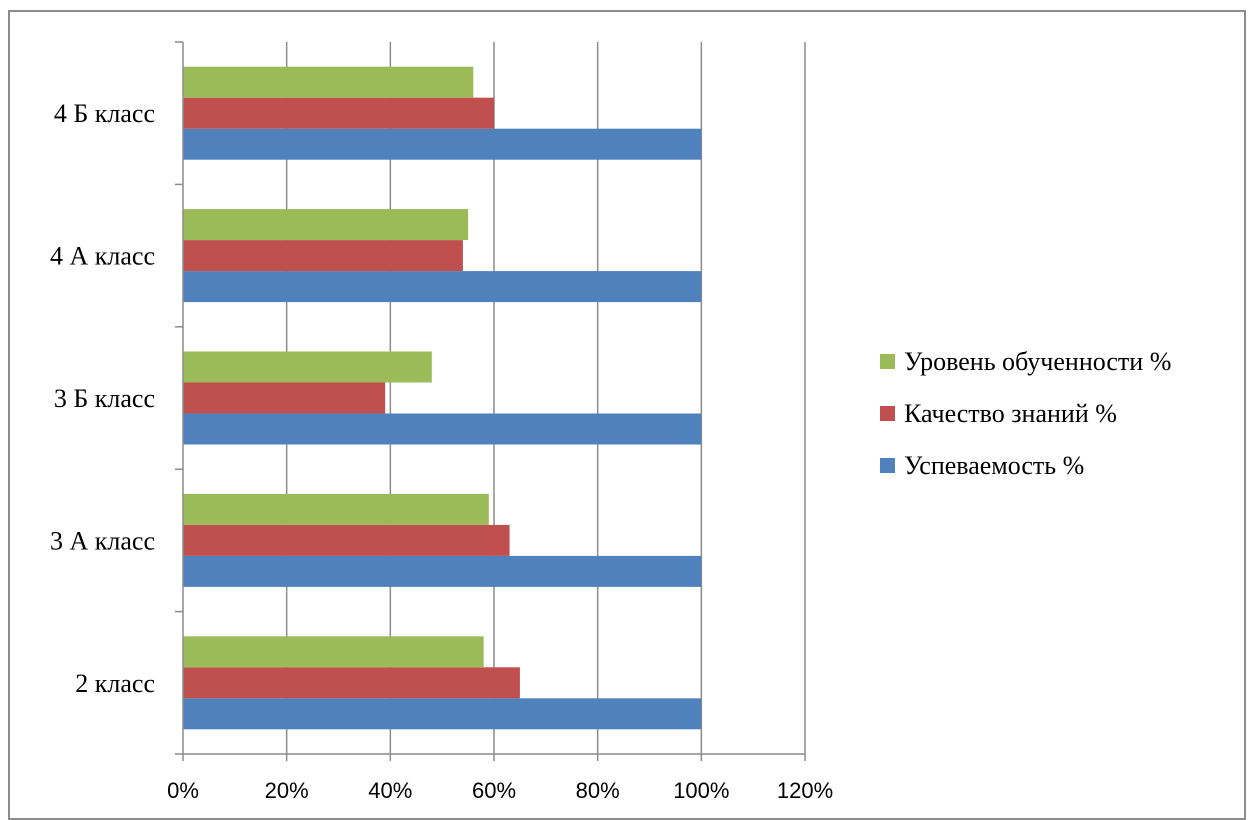 The height and width of the screenshot is (820, 1254). Describe the element at coordinates (287, 790) in the screenshot. I see `x-tick-label: 20%` at that location.